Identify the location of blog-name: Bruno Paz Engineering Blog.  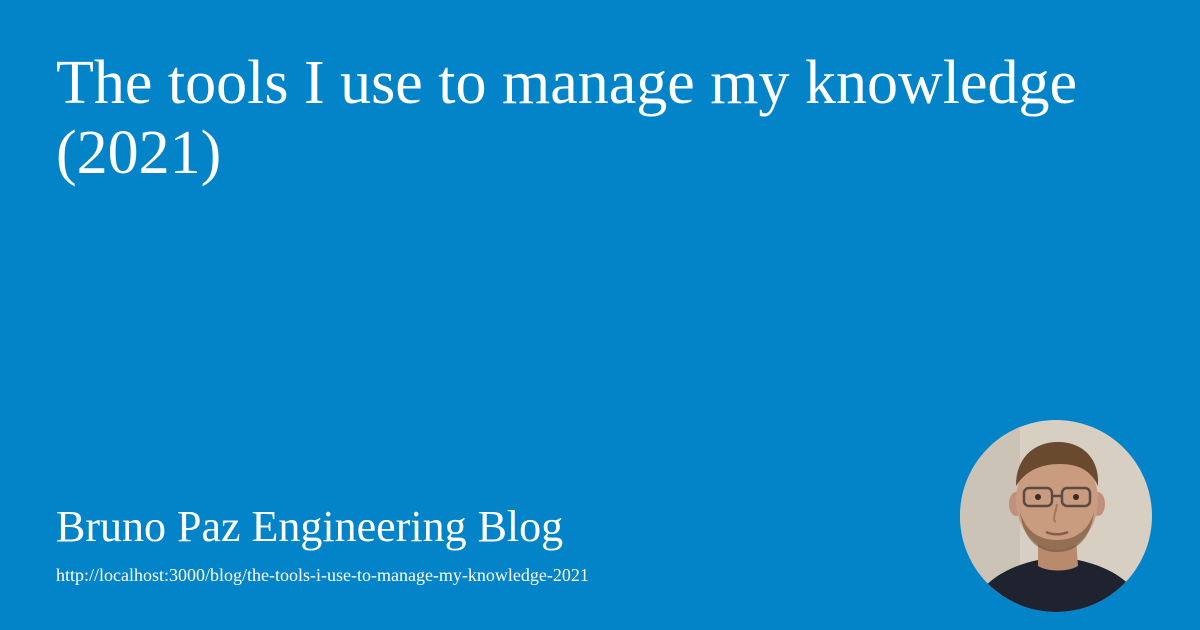
(310, 526).